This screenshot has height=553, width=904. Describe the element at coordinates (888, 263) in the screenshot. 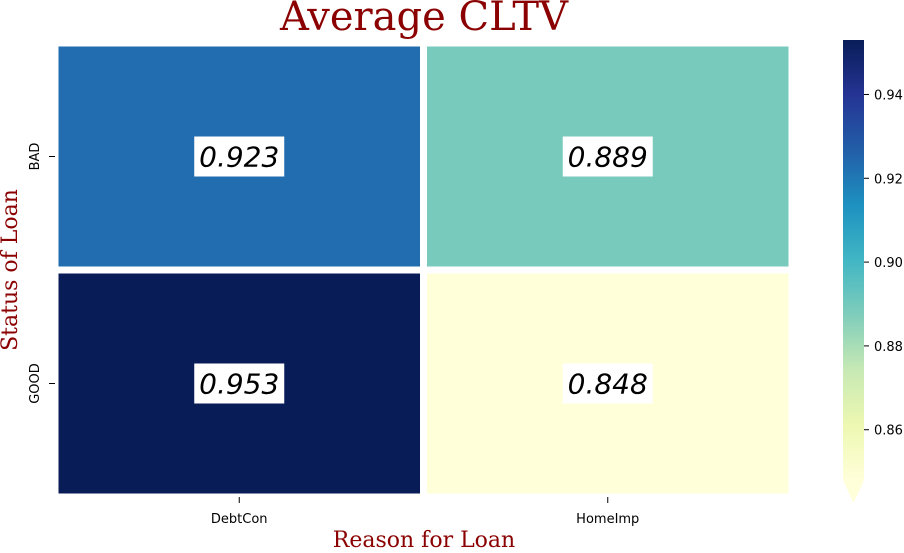

I see `colorbar-tick-label: 0.90` at that location.